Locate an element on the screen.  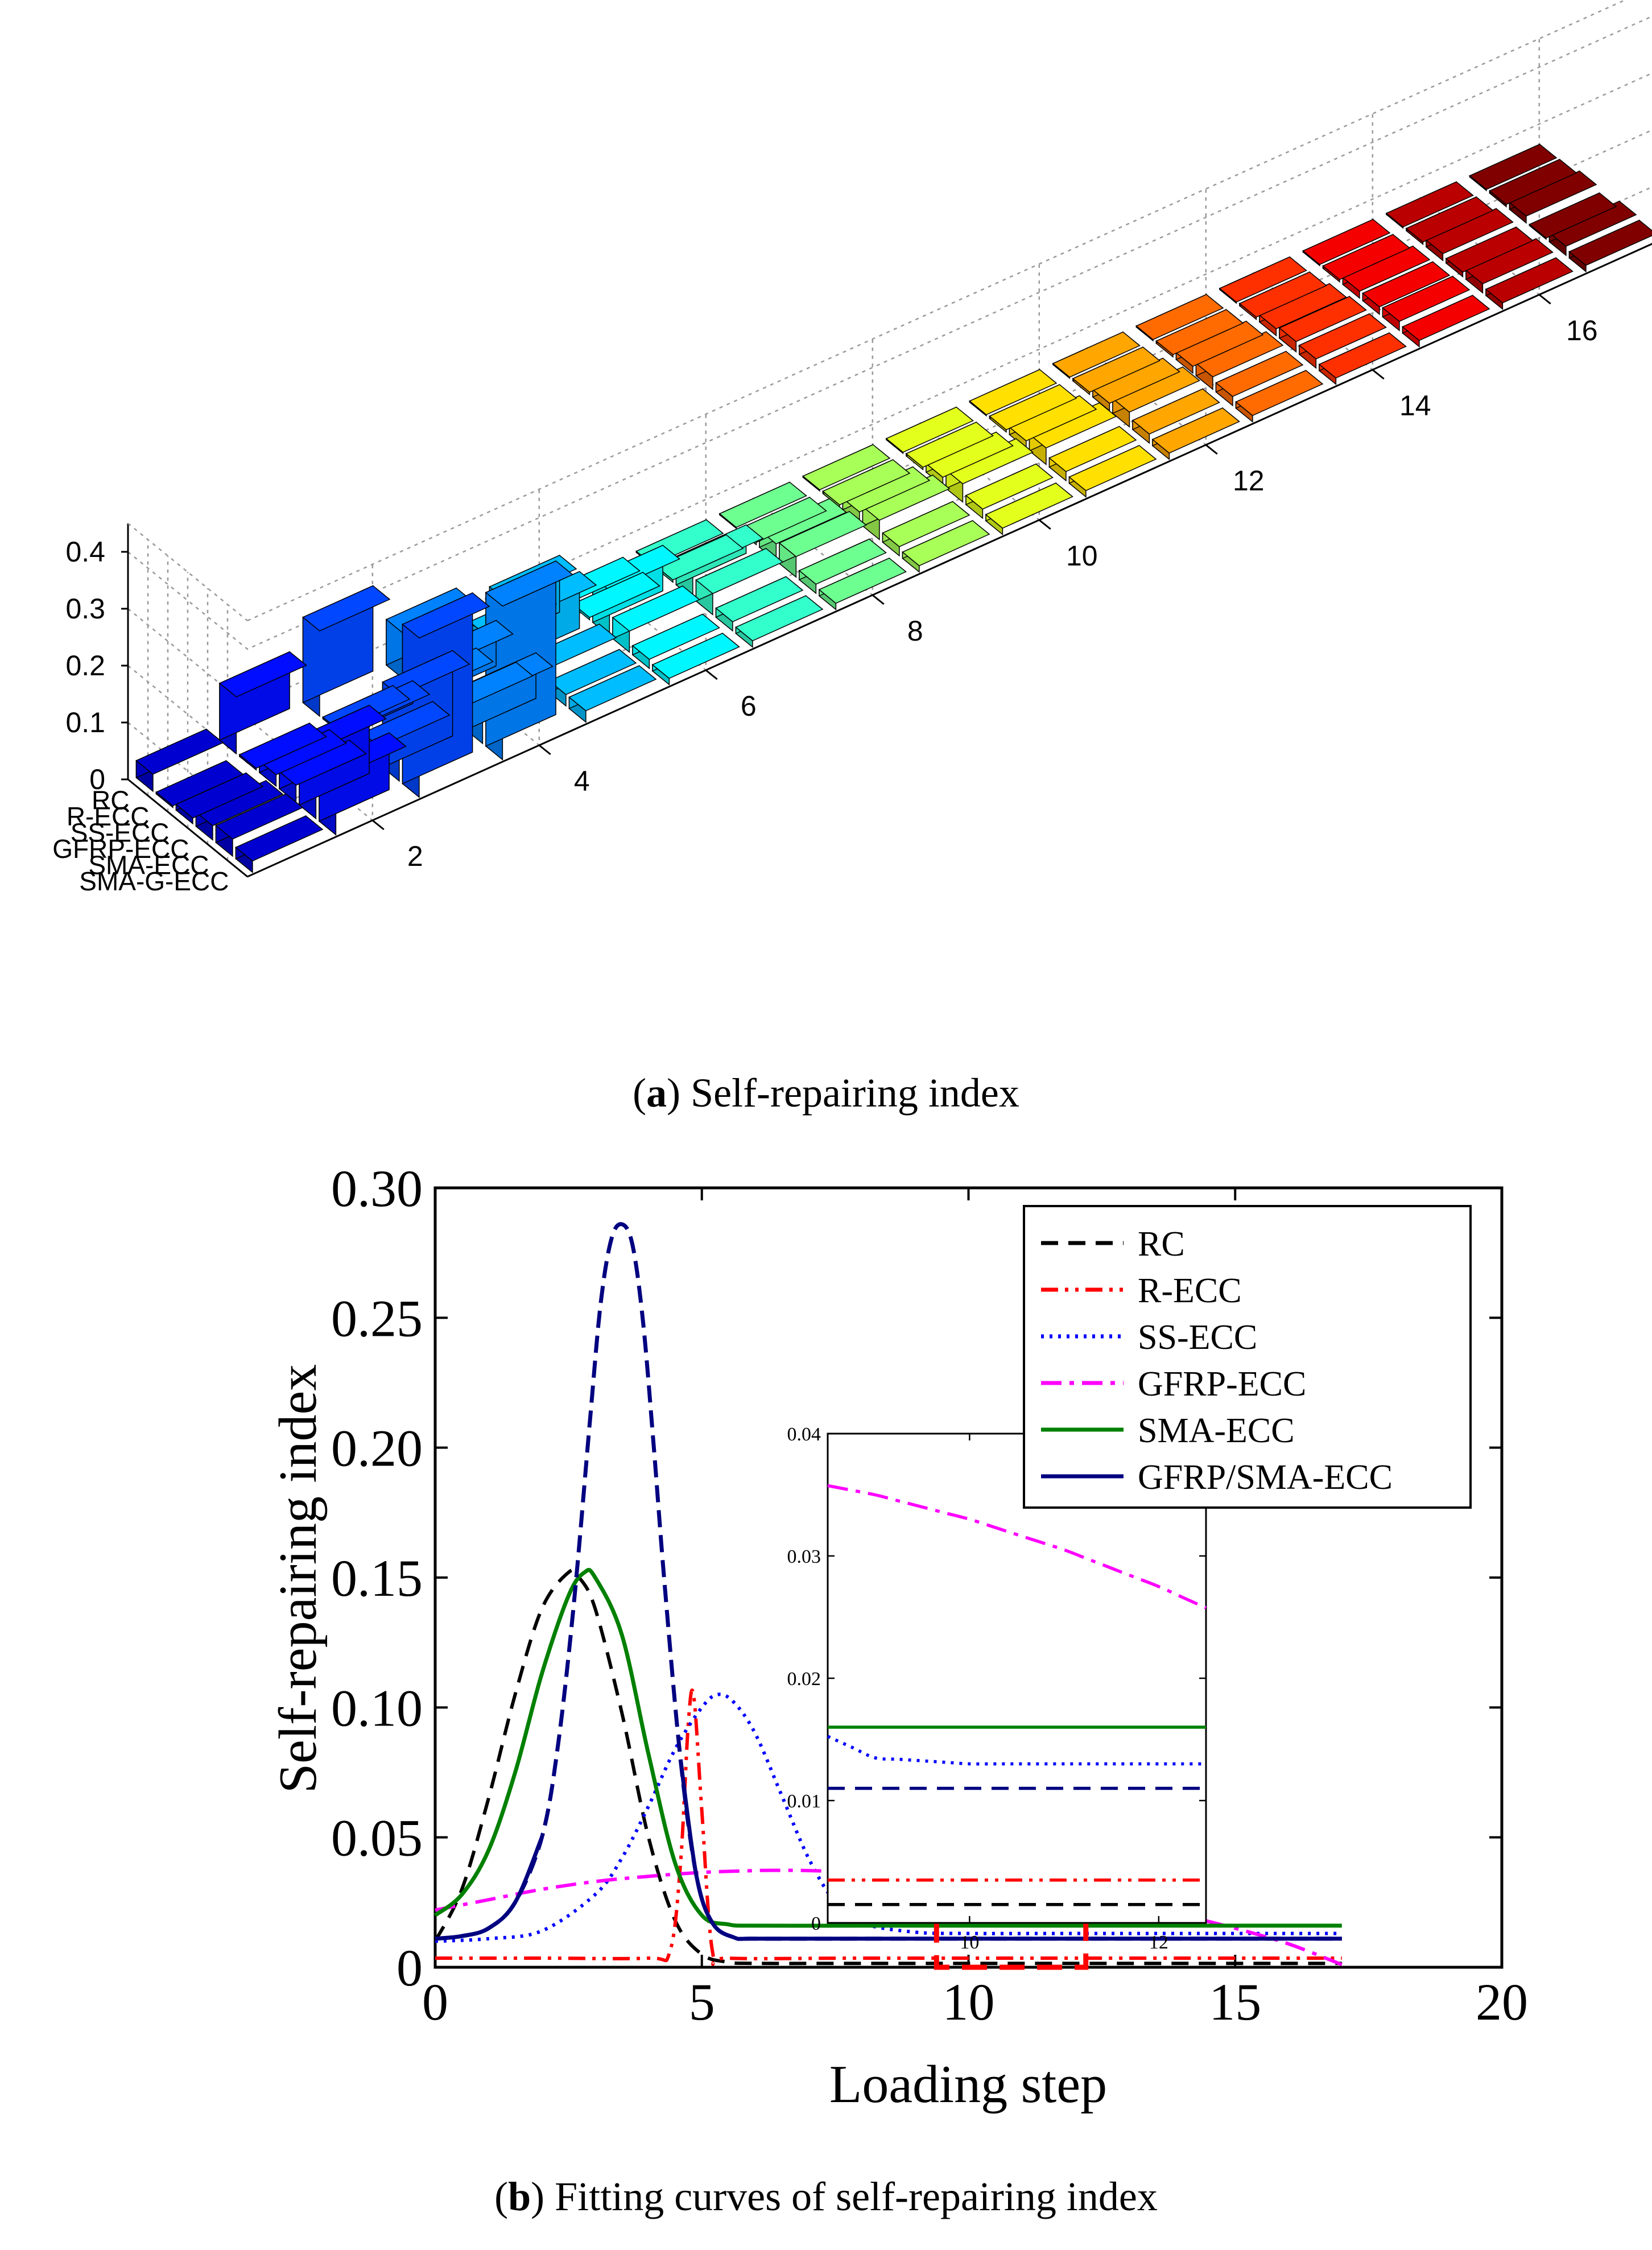
curve-RC is located at coordinates (888, 1767).